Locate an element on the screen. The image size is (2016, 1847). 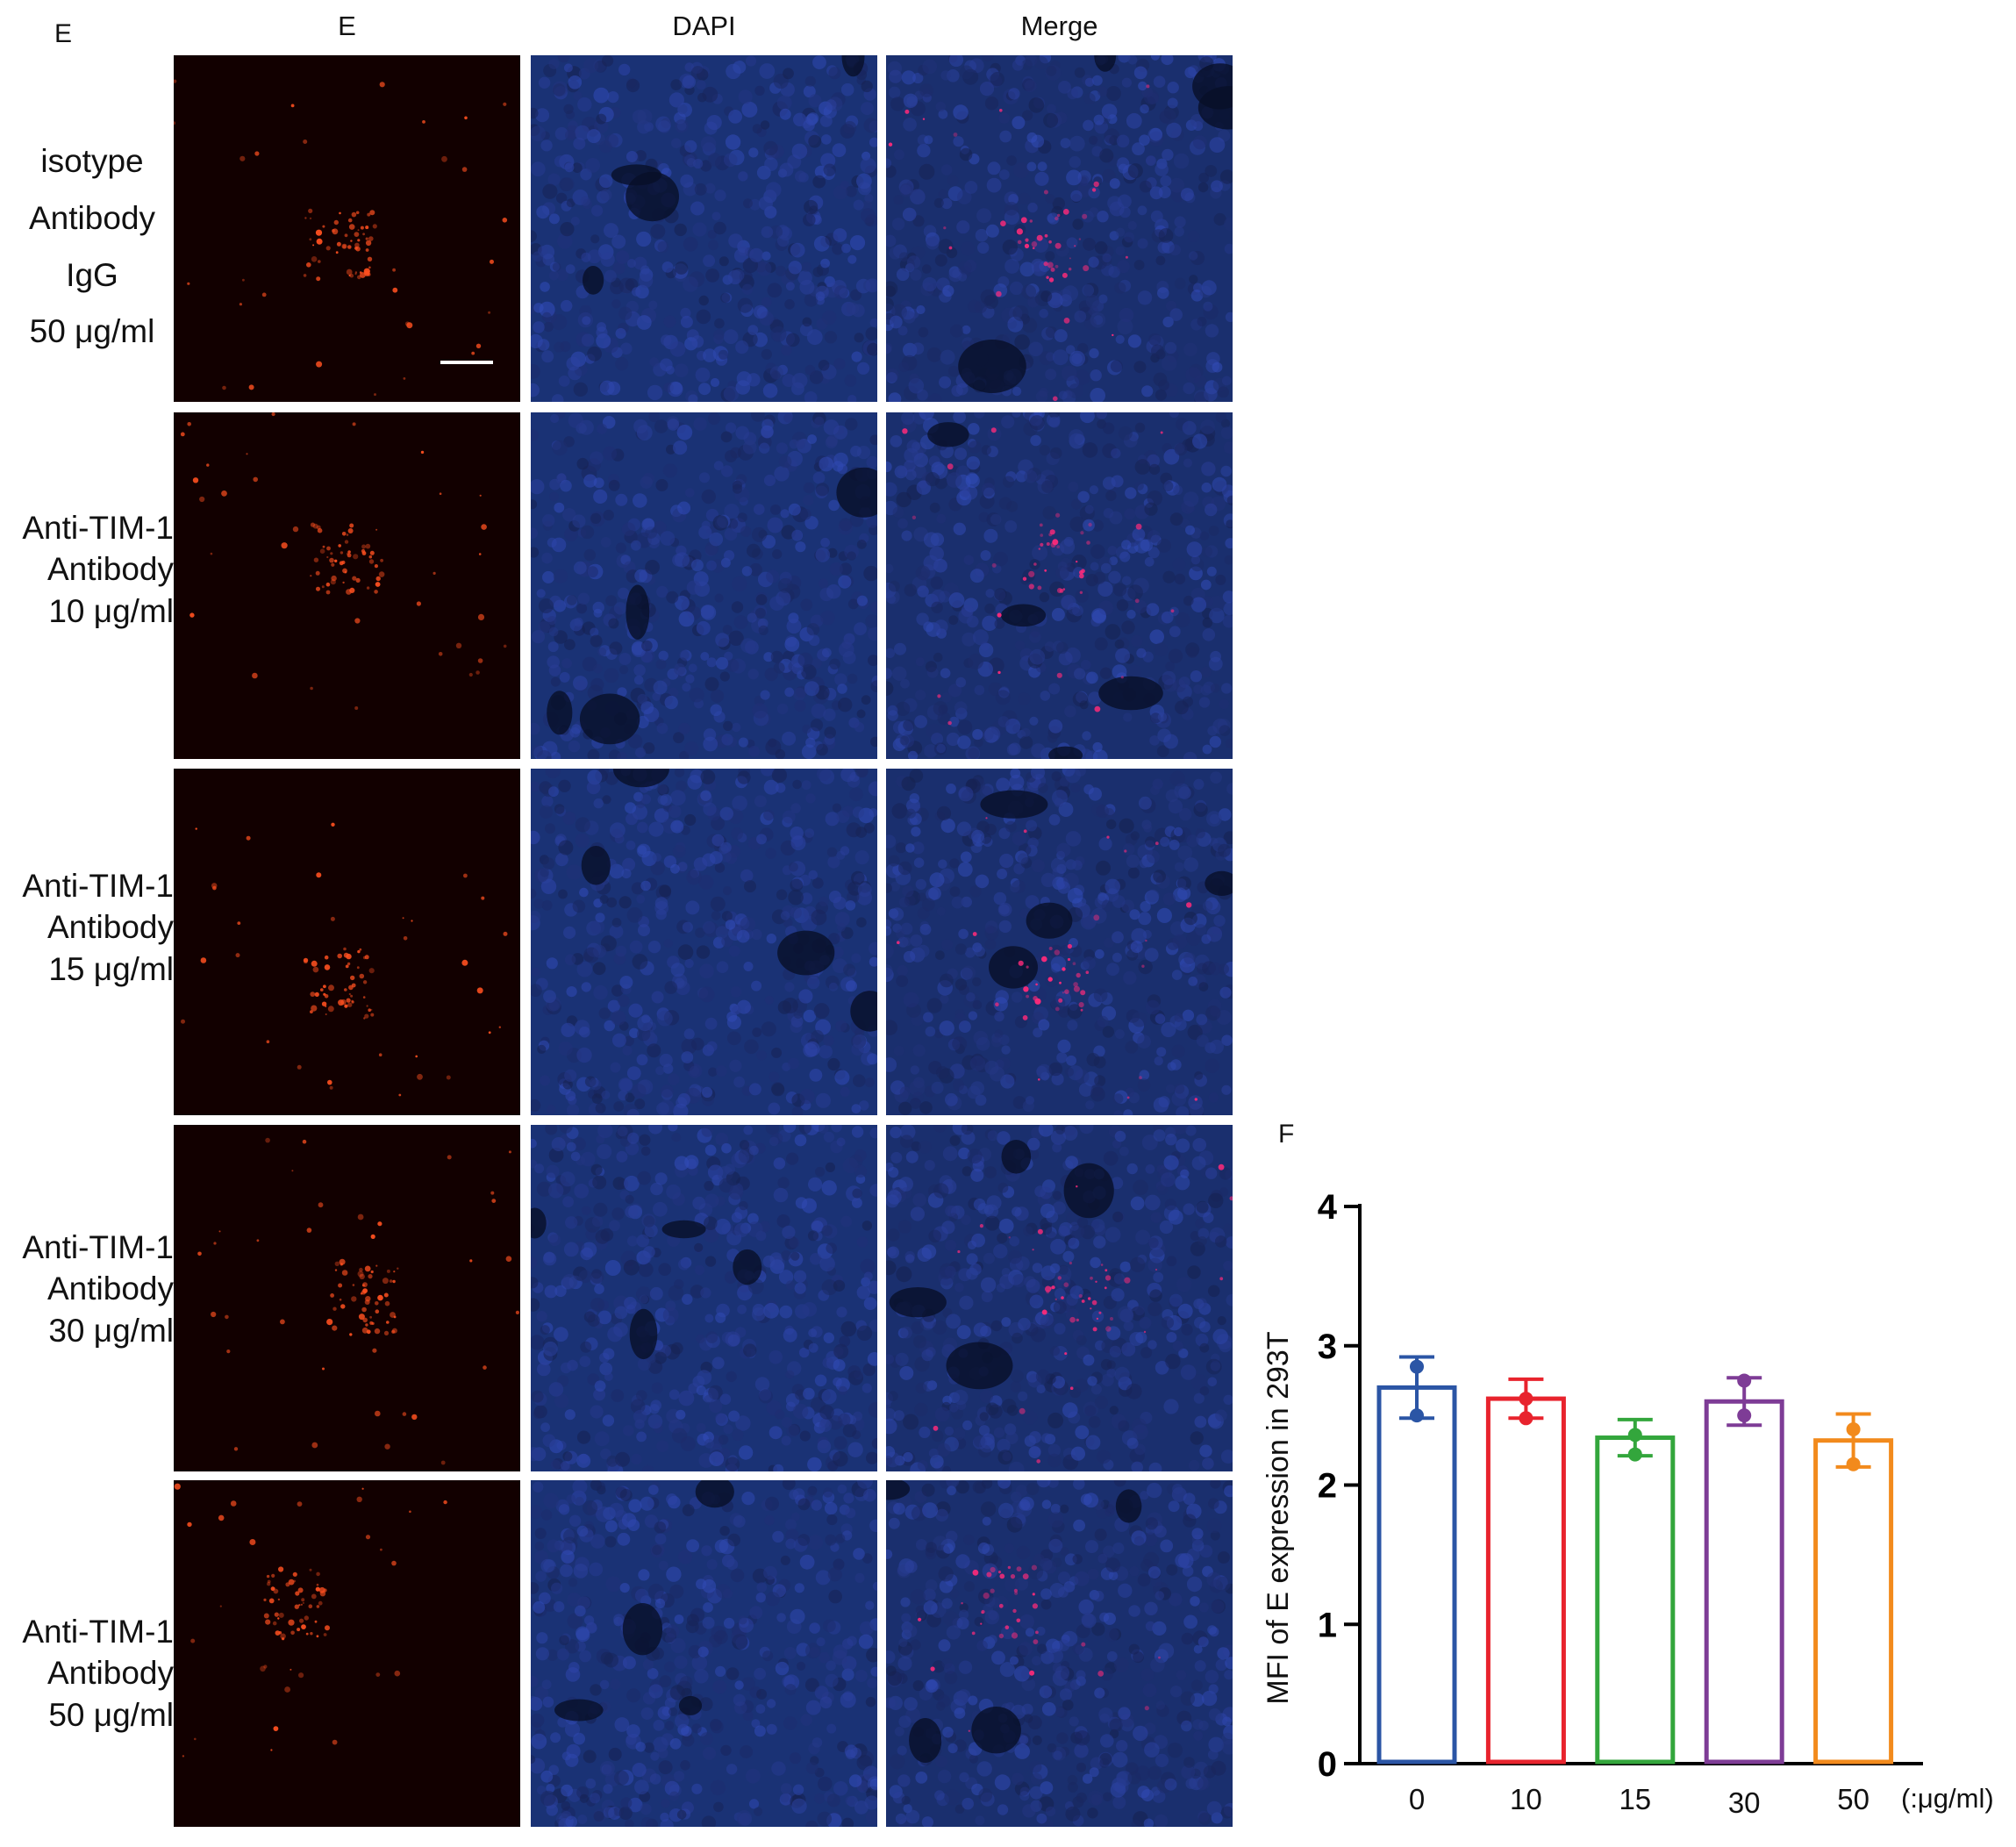
x-tick-label: 15 is located at coordinates (1635, 1799).